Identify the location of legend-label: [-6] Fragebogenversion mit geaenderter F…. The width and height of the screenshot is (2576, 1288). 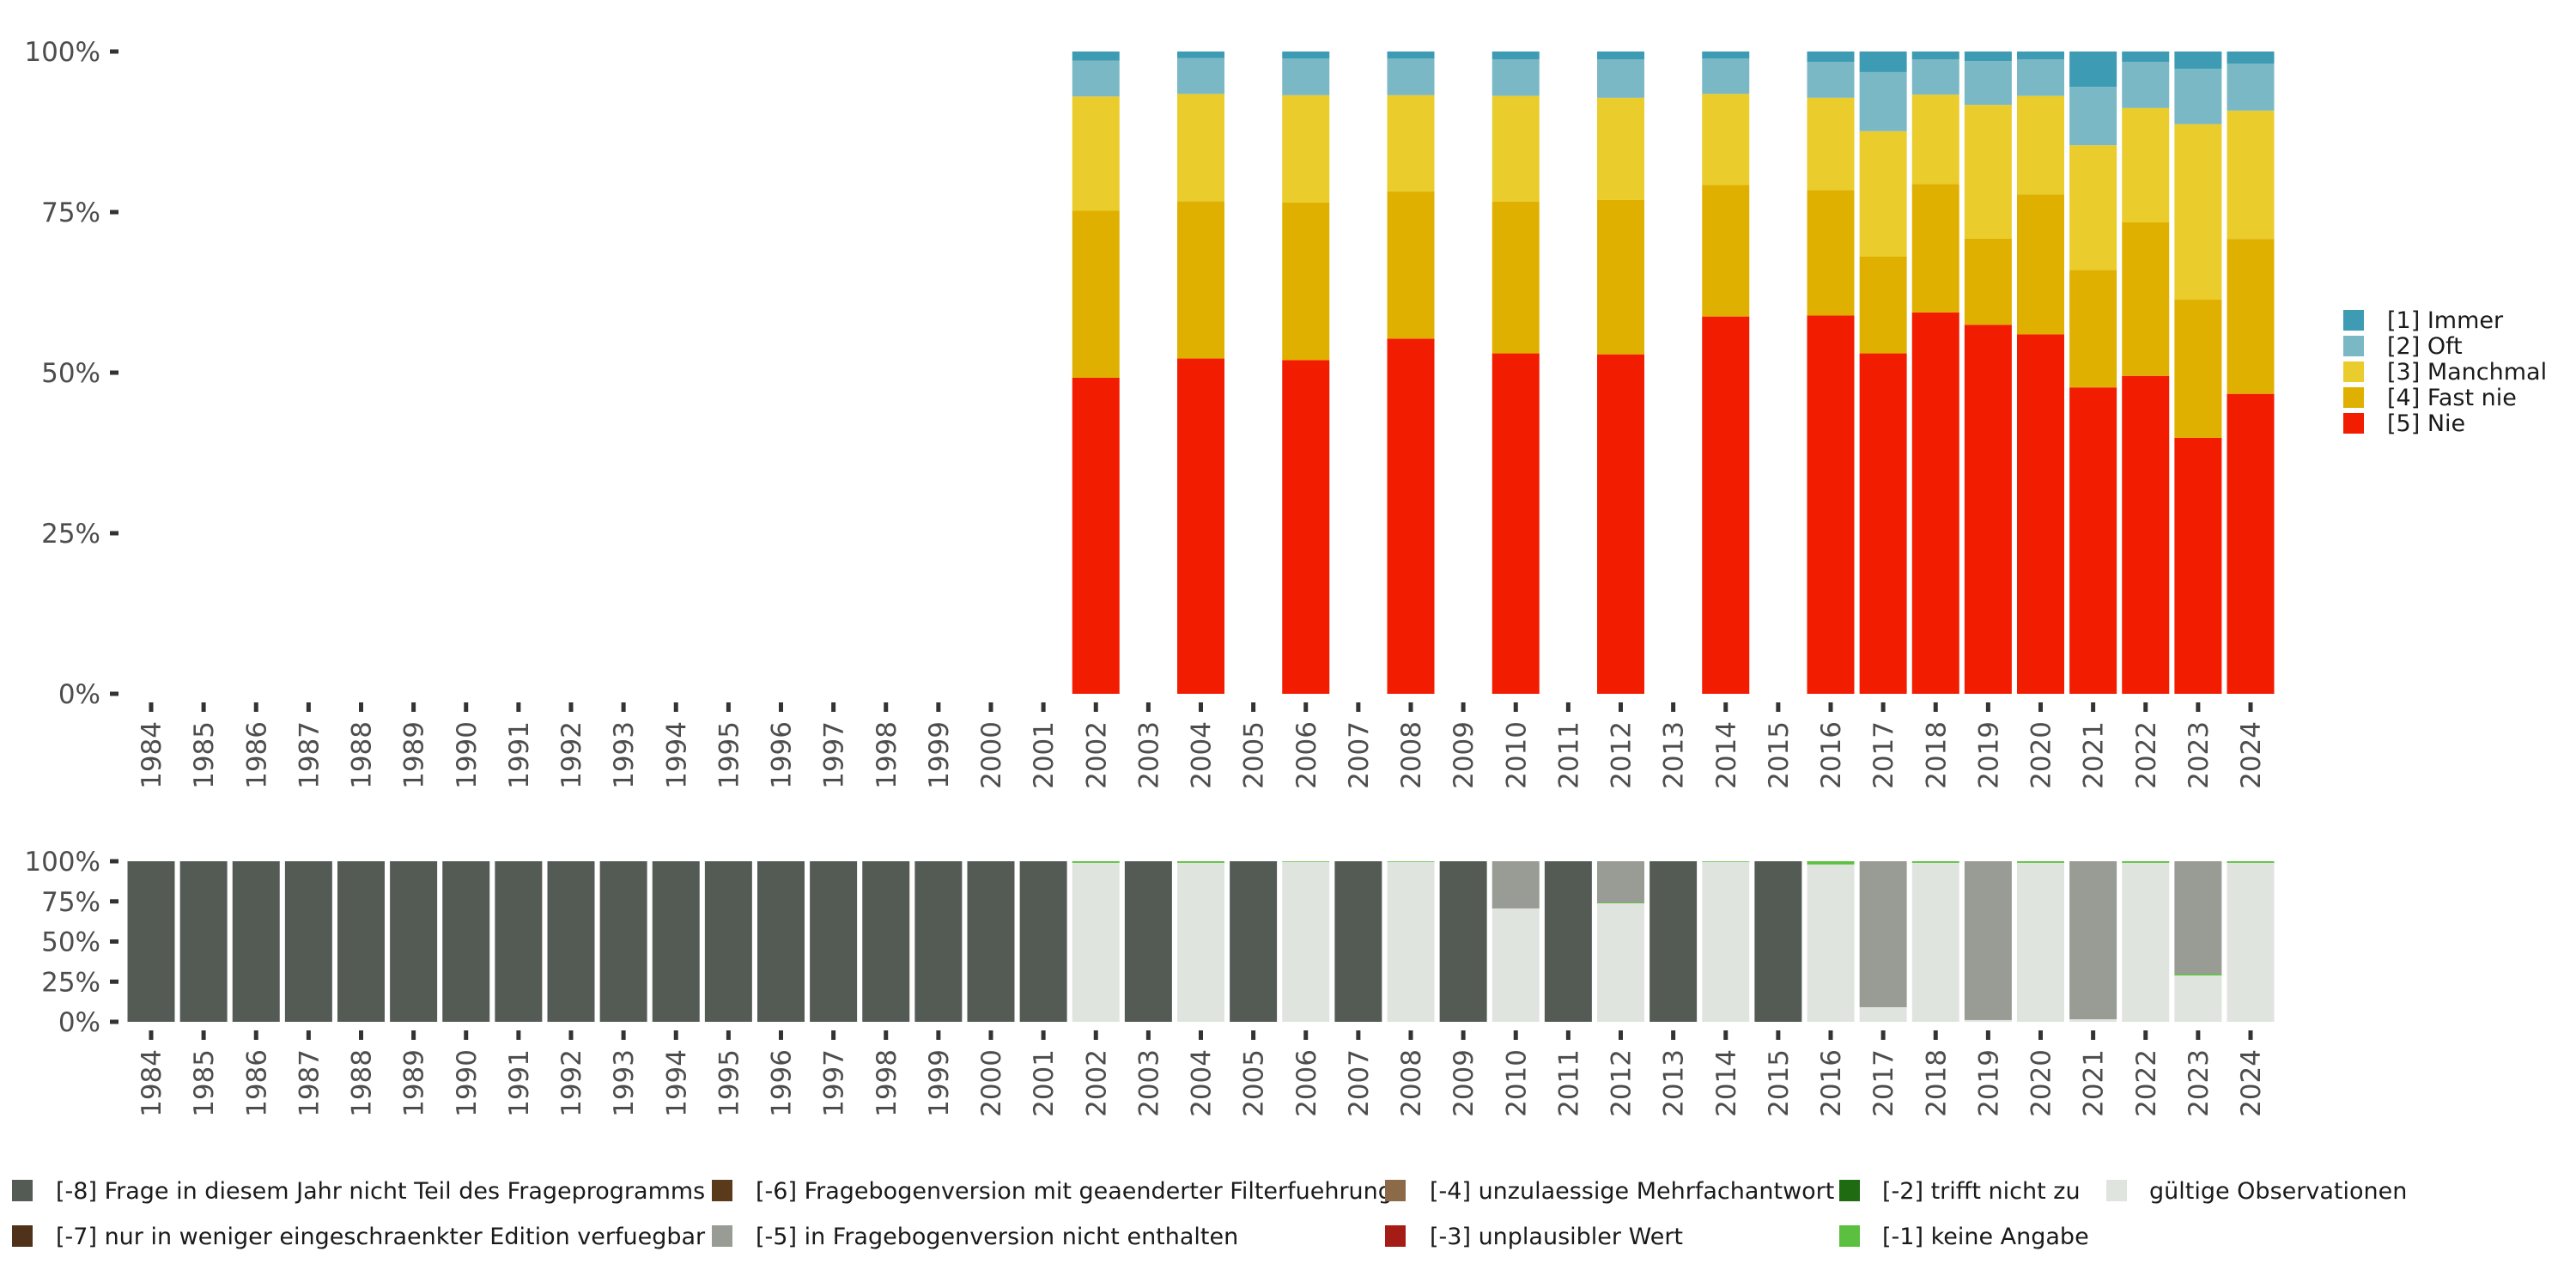
(1074, 1191).